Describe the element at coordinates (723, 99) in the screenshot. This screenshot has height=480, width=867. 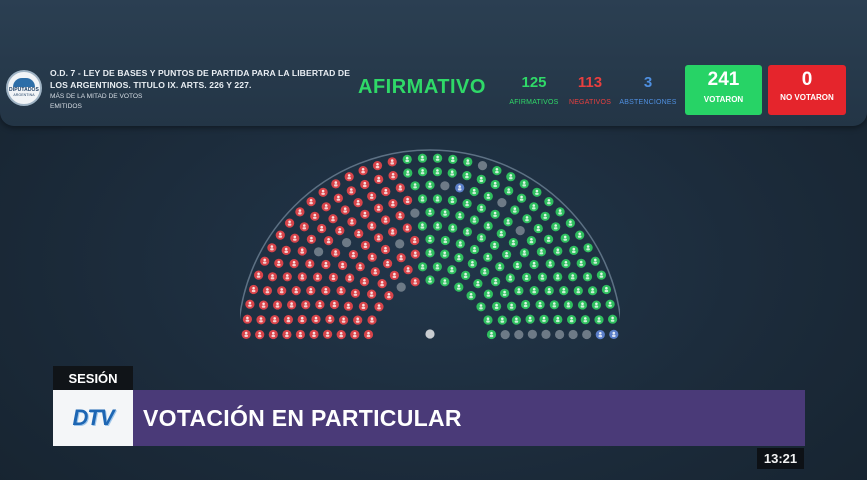
I see `voted-label: VOTARON` at that location.